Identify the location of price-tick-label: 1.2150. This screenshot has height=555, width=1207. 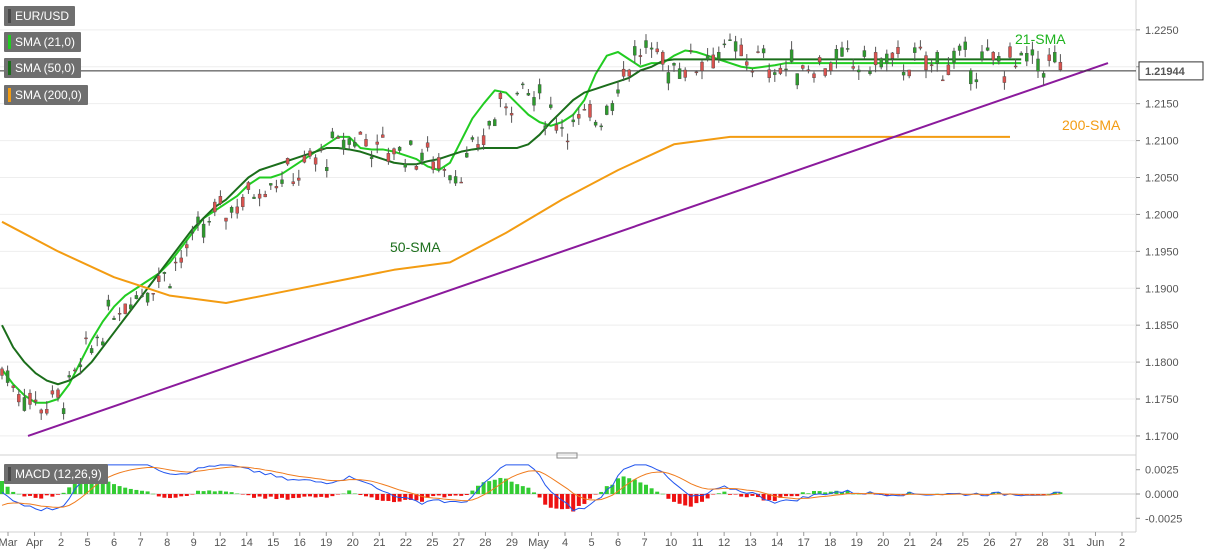
(1162, 105).